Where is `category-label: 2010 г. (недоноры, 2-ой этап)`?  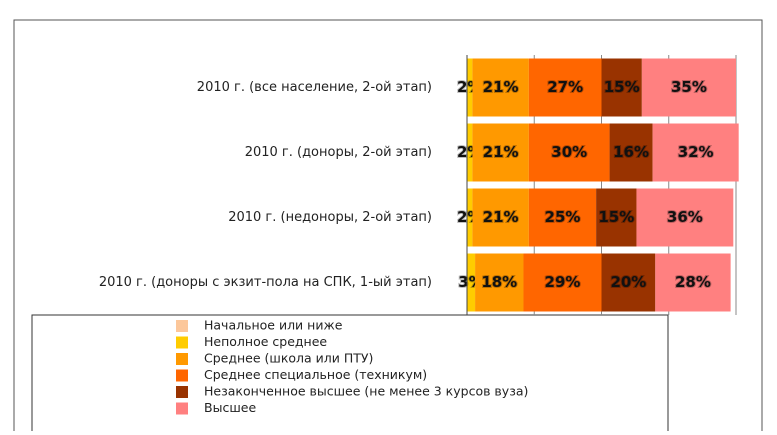 category-label: 2010 г. (недоноры, 2-ой этап) is located at coordinates (330, 217).